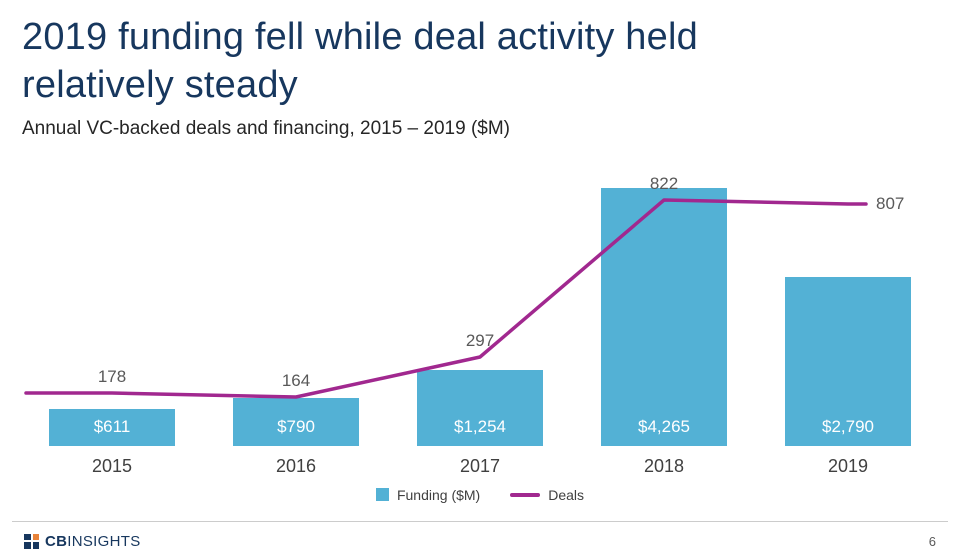 The height and width of the screenshot is (560, 960). I want to click on funding-bar: $790, so click(296, 421).